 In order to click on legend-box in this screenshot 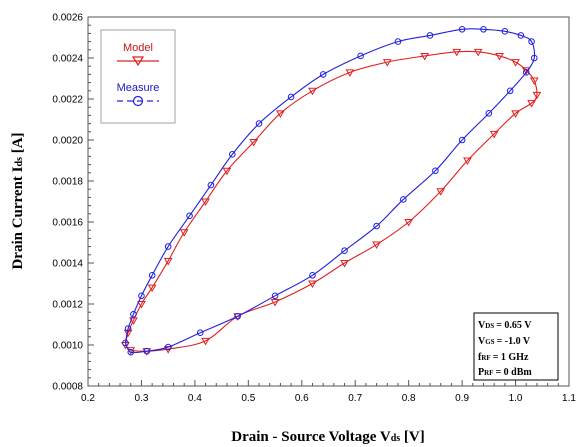, I will do `click(138, 76)`.